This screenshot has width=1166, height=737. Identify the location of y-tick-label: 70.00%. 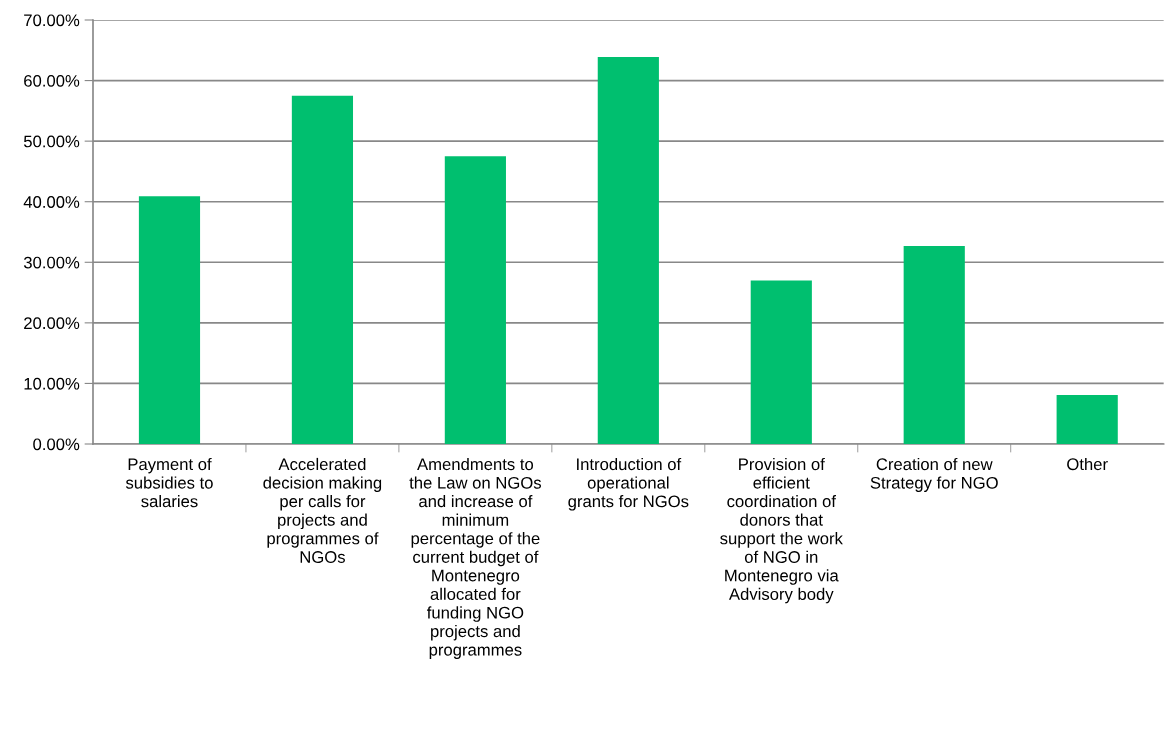
(52, 20).